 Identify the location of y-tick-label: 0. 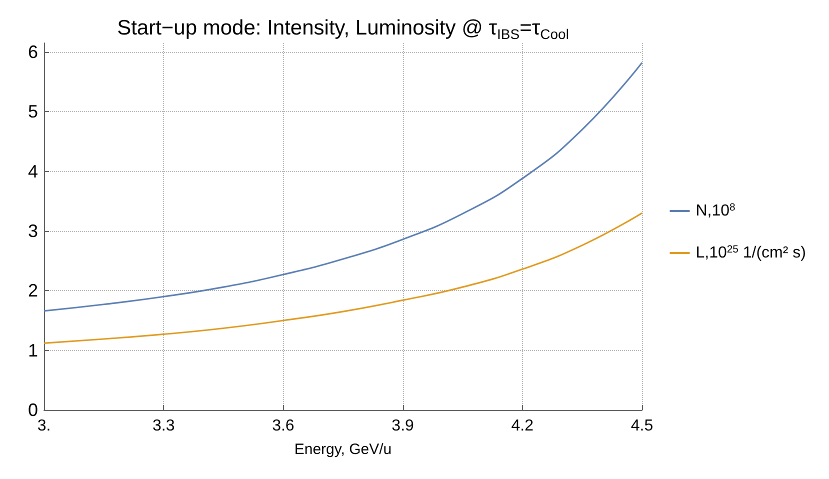
(33, 410).